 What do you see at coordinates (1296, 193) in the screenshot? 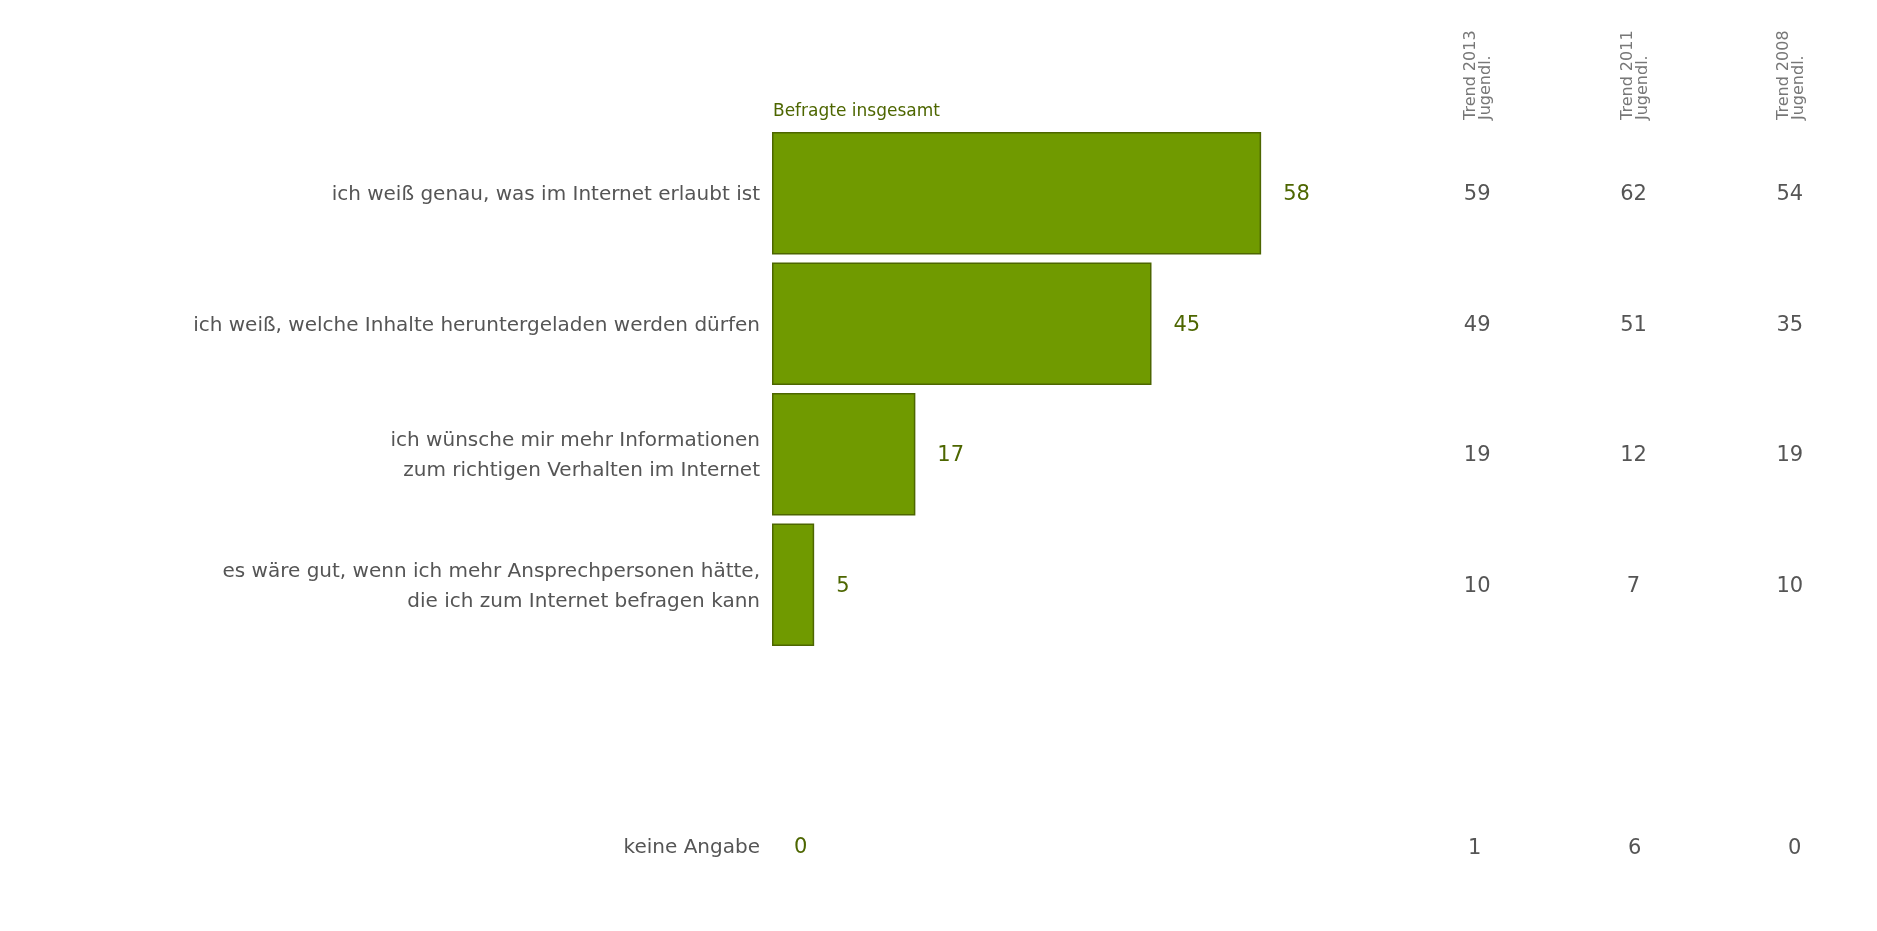
I see `data-label: 58` at bounding box center [1296, 193].